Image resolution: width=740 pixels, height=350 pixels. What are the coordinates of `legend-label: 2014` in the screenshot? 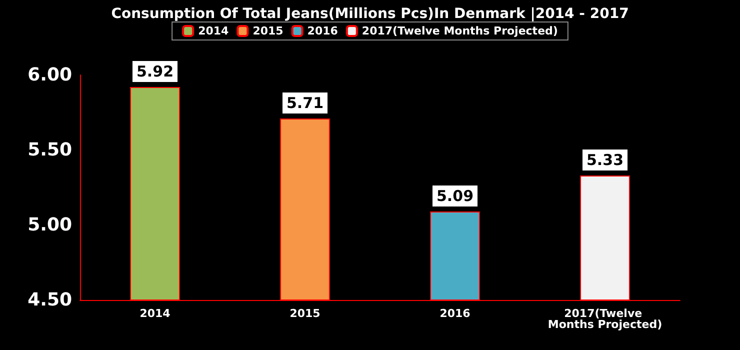 It's located at (214, 31).